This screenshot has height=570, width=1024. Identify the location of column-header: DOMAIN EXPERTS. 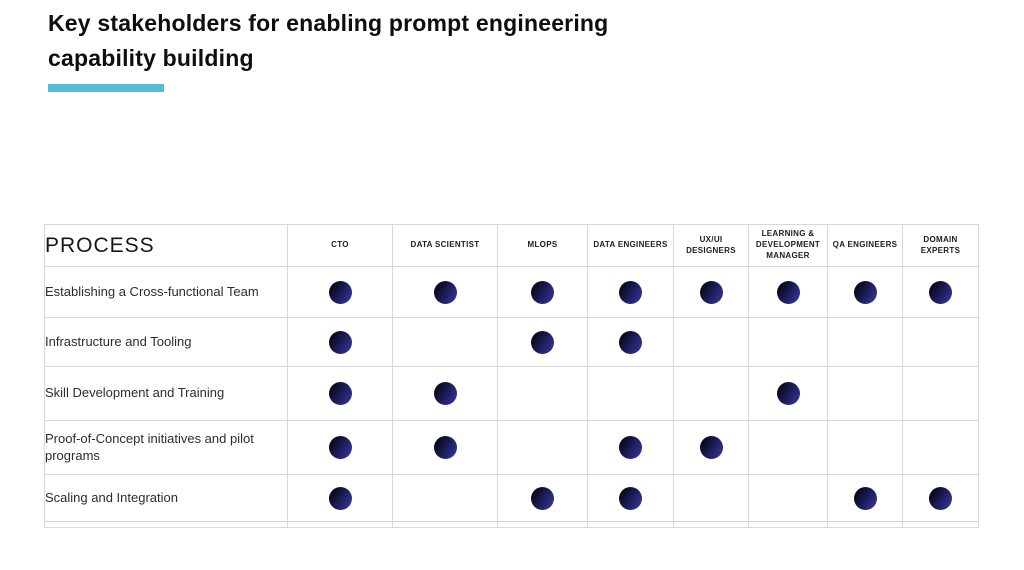
(940, 245).